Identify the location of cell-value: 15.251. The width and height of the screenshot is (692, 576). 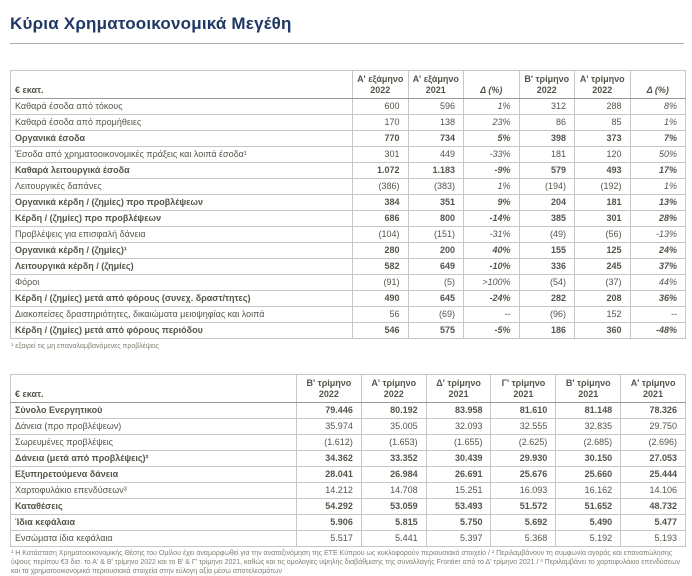
(458, 490).